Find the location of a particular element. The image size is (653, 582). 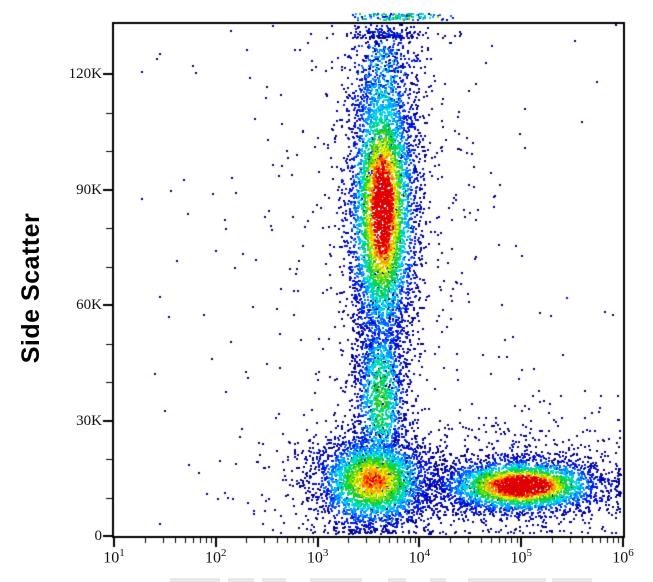

y-tick-label-60K: 60K is located at coordinates (89, 305).